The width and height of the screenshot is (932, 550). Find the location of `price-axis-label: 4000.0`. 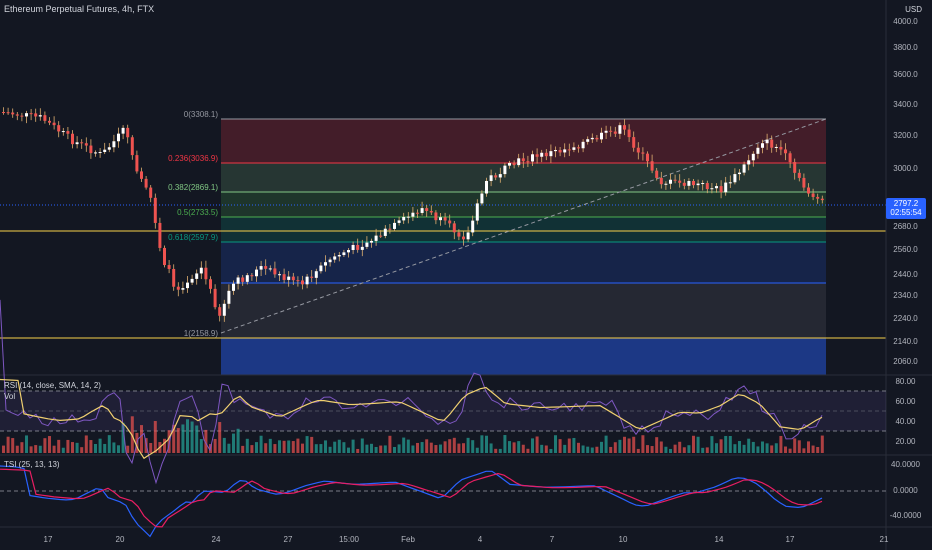

price-axis-label: 4000.0 is located at coordinates (905, 21).